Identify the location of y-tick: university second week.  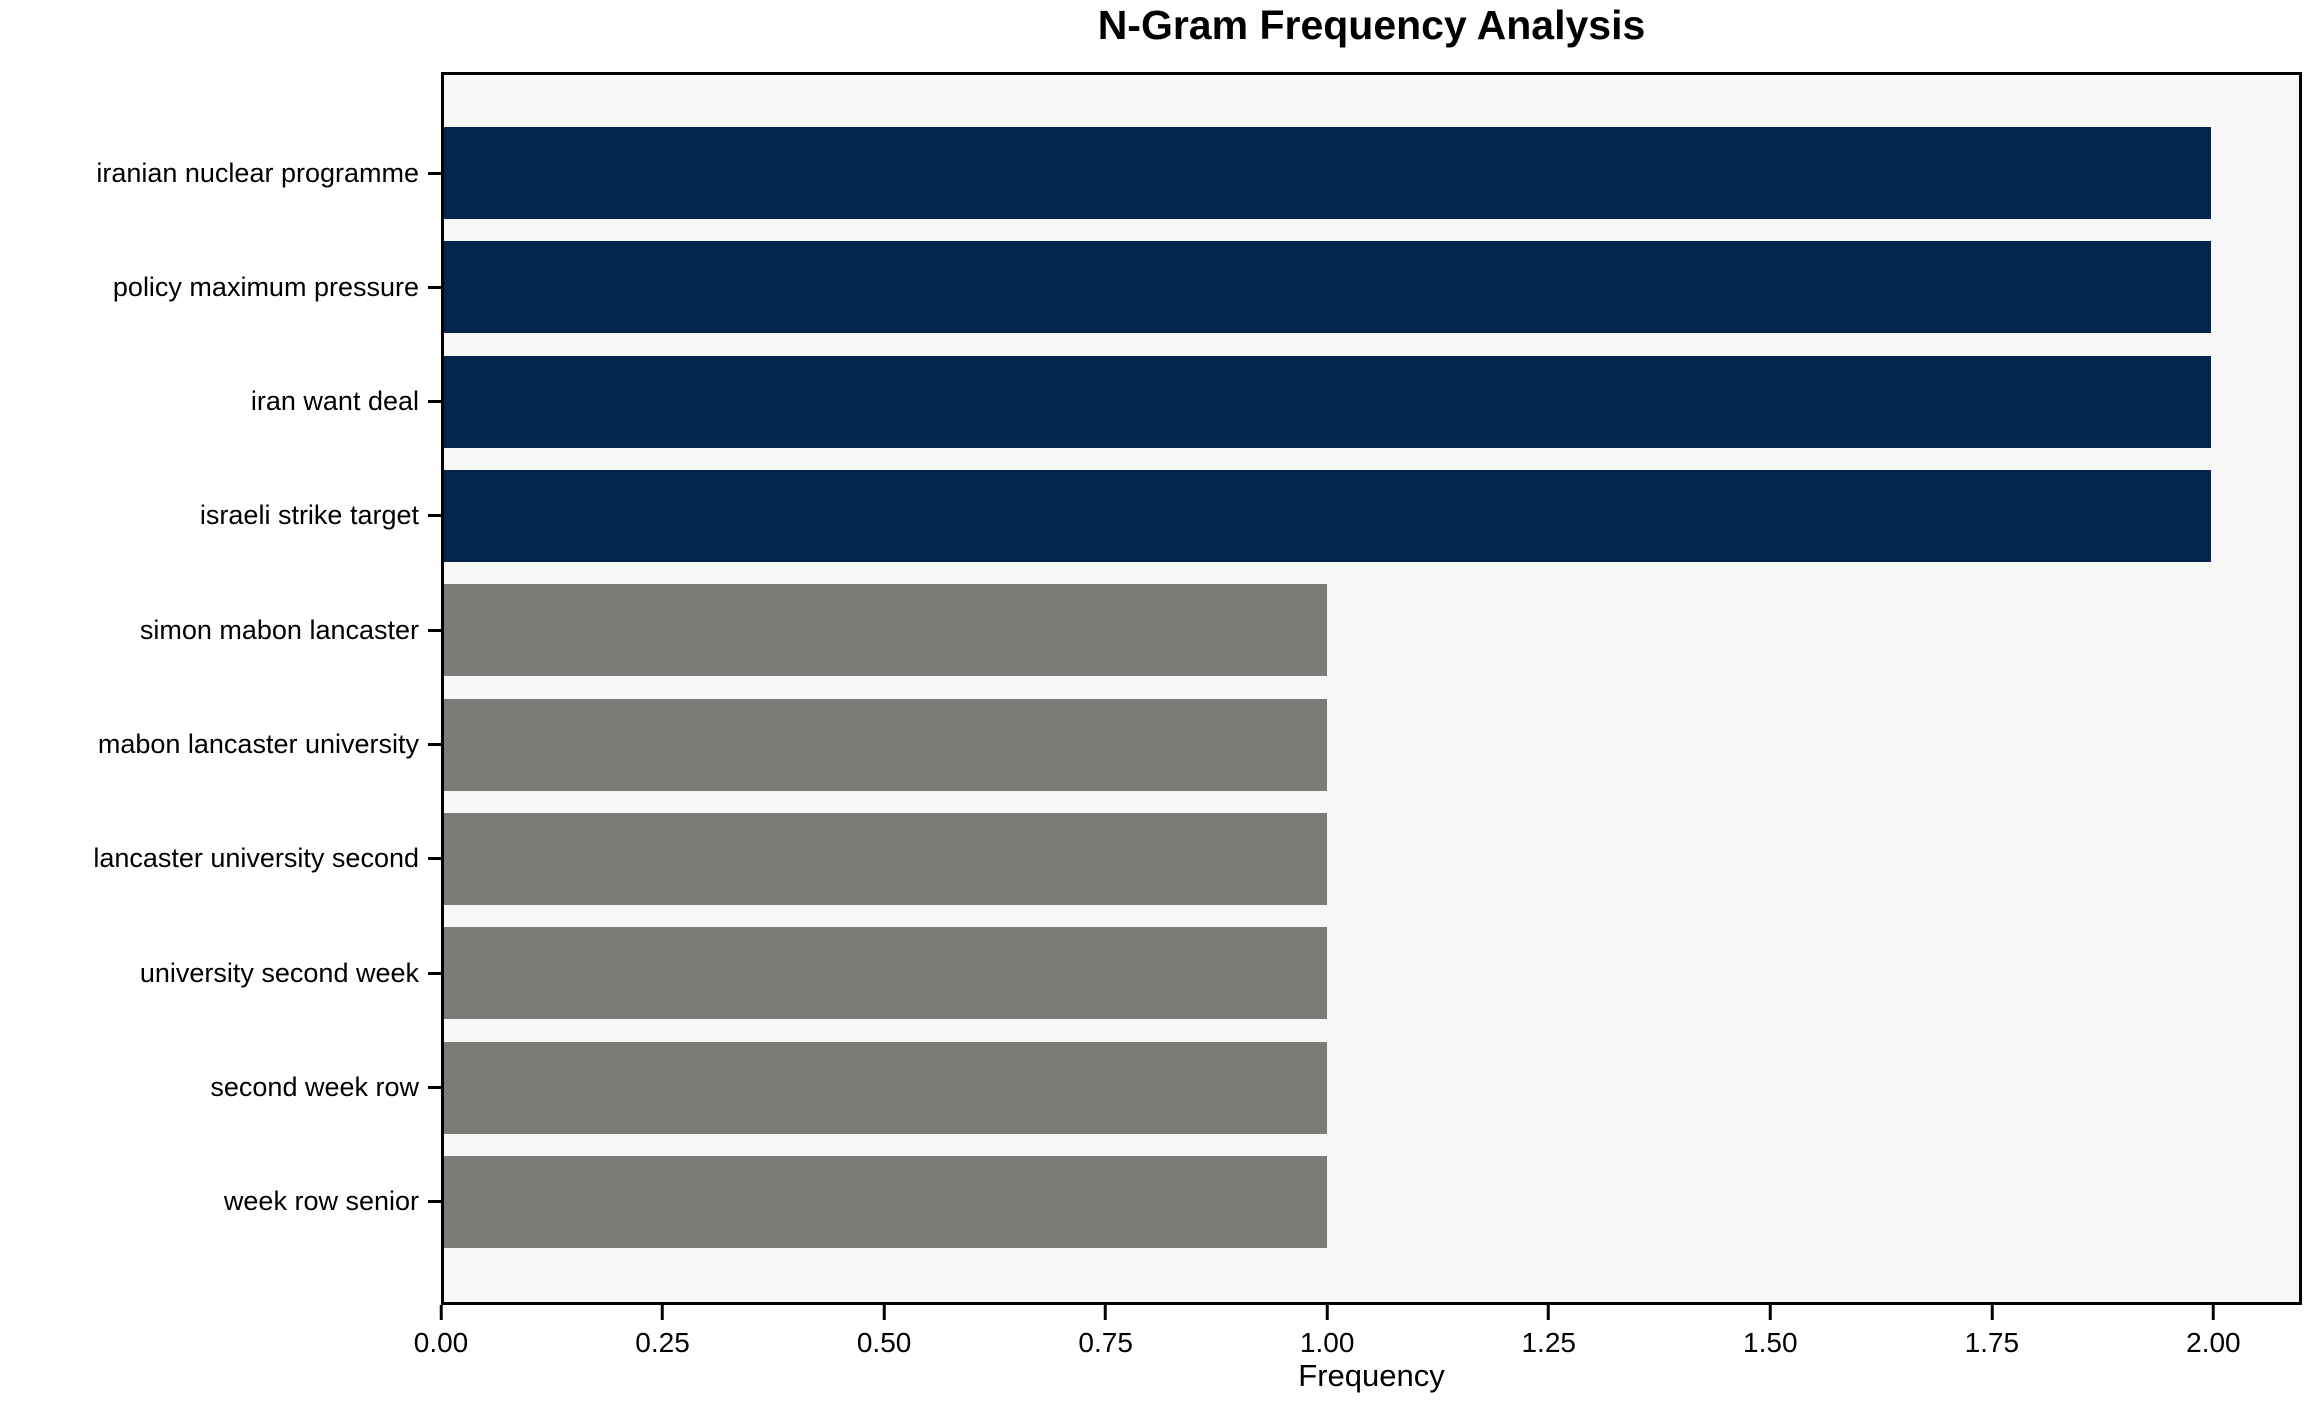
(220, 973).